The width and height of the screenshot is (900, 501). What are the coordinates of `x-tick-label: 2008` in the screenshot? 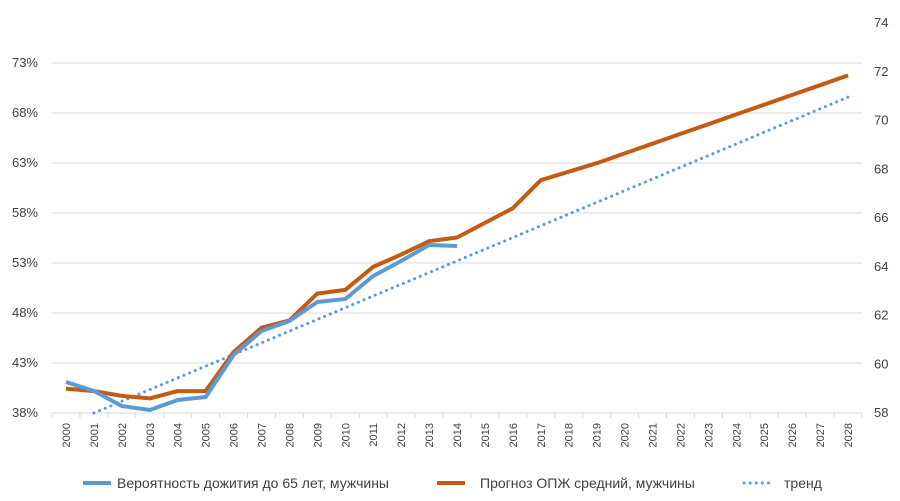 It's located at (290, 435).